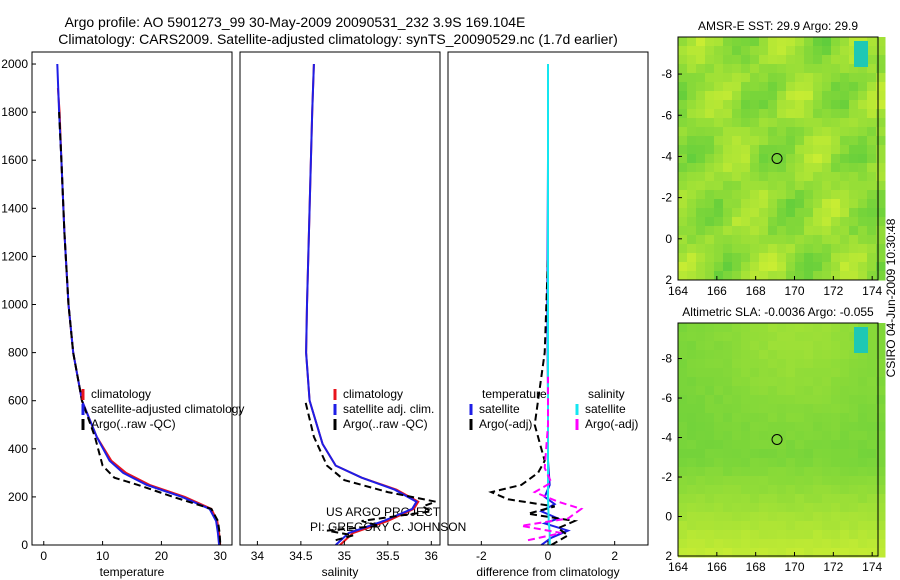 This screenshot has height=580, width=900. What do you see at coordinates (678, 291) in the screenshot?
I see `x-tick-label: 164` at bounding box center [678, 291].